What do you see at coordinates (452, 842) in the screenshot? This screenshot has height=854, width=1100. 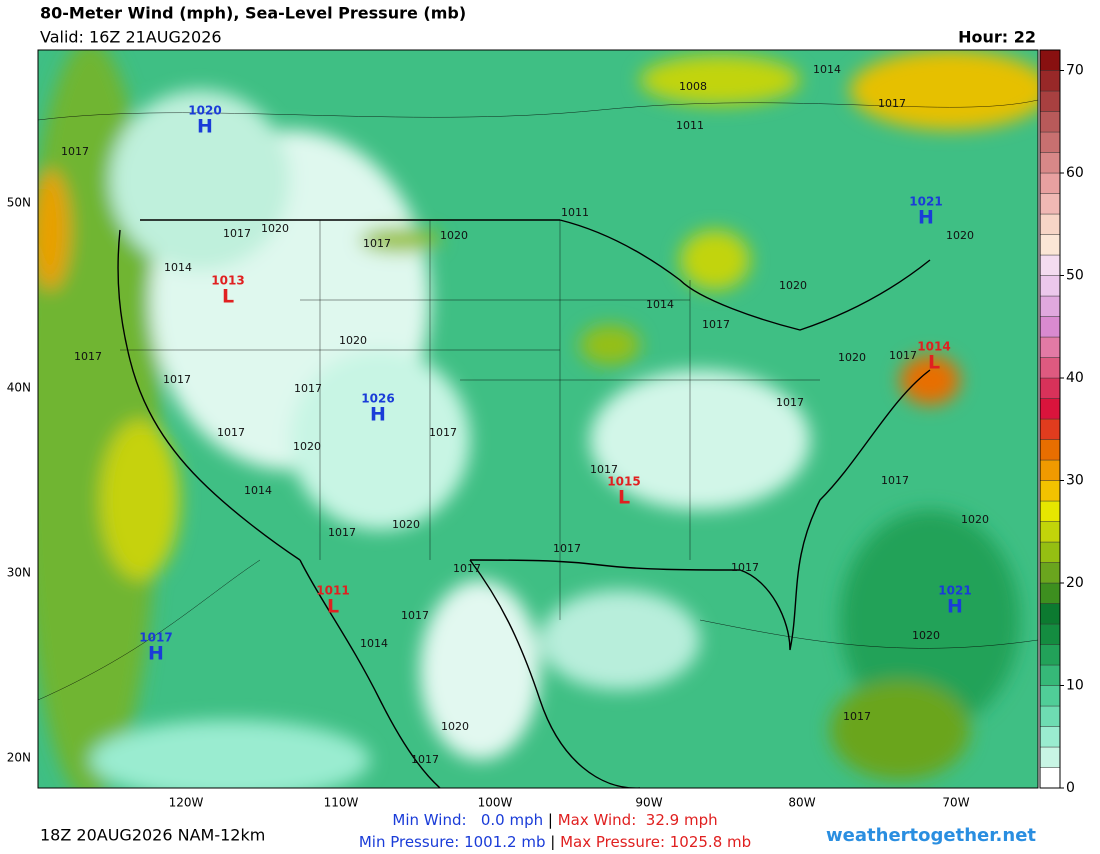 I see `min-pressure: Min Pressure: 1001.2 mb` at bounding box center [452, 842].